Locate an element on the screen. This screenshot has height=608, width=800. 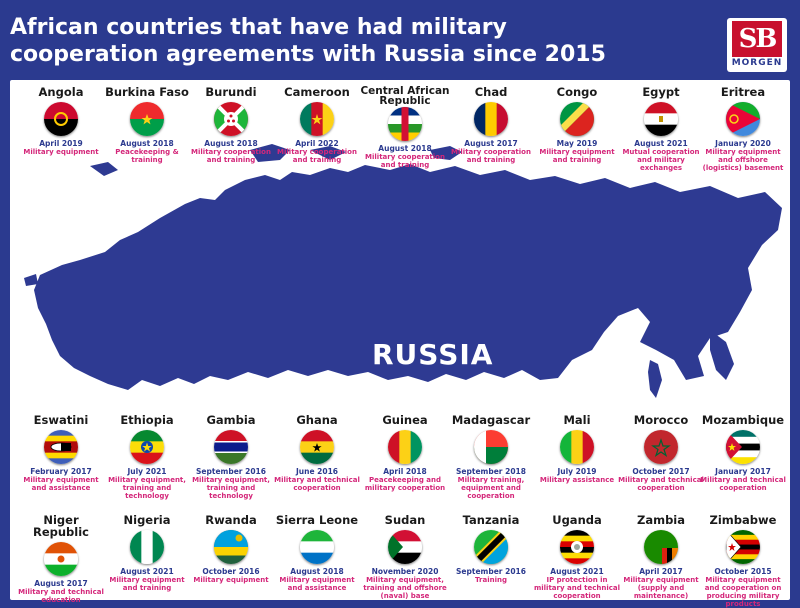
agreement-description: Peacekeeping & training is located at coordinates (147, 156).